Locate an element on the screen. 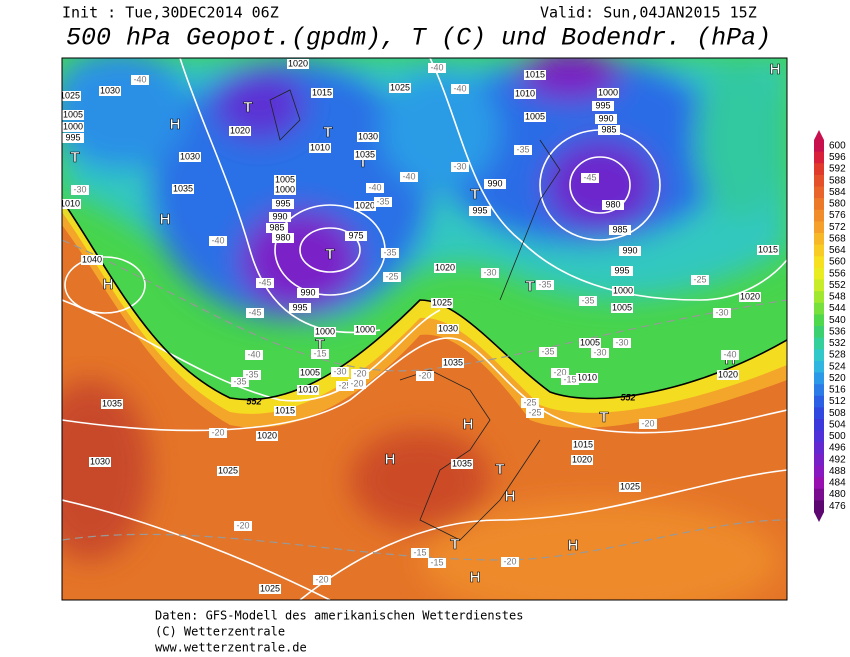 The height and width of the screenshot is (657, 850). colorbar-label: 588 is located at coordinates (837, 180).